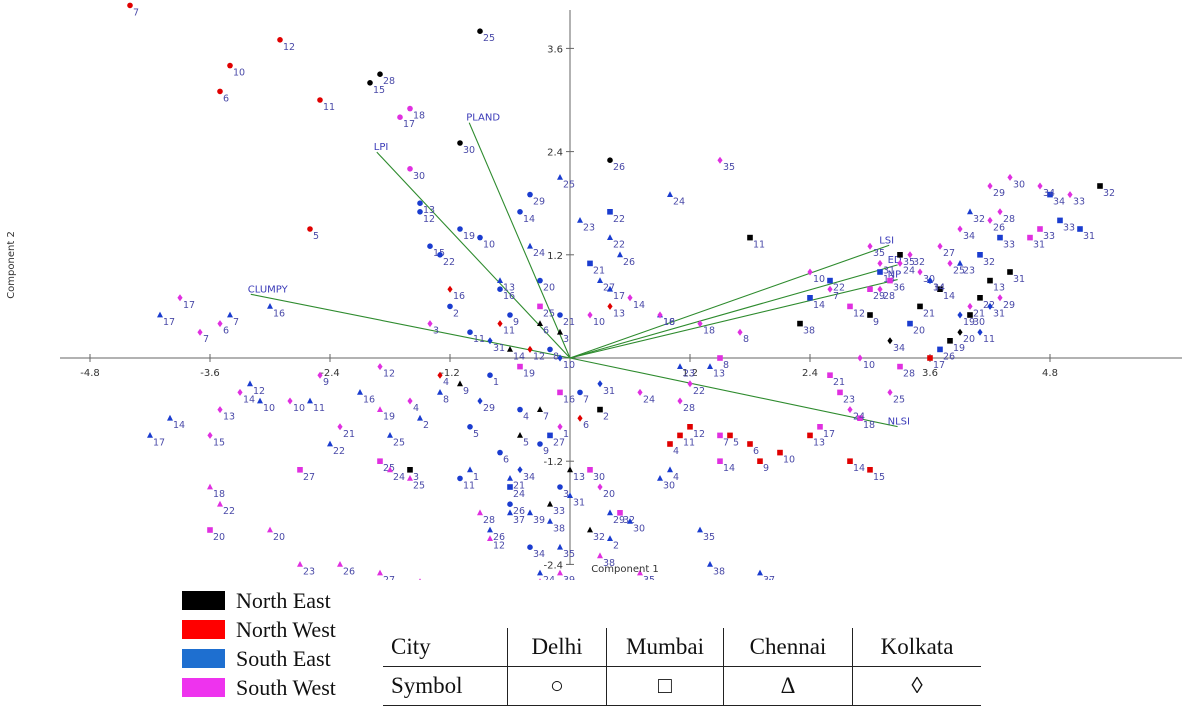 The image size is (1182, 724). What do you see at coordinates (456, 313) in the screenshot?
I see `data-point-label: 2` at bounding box center [456, 313].